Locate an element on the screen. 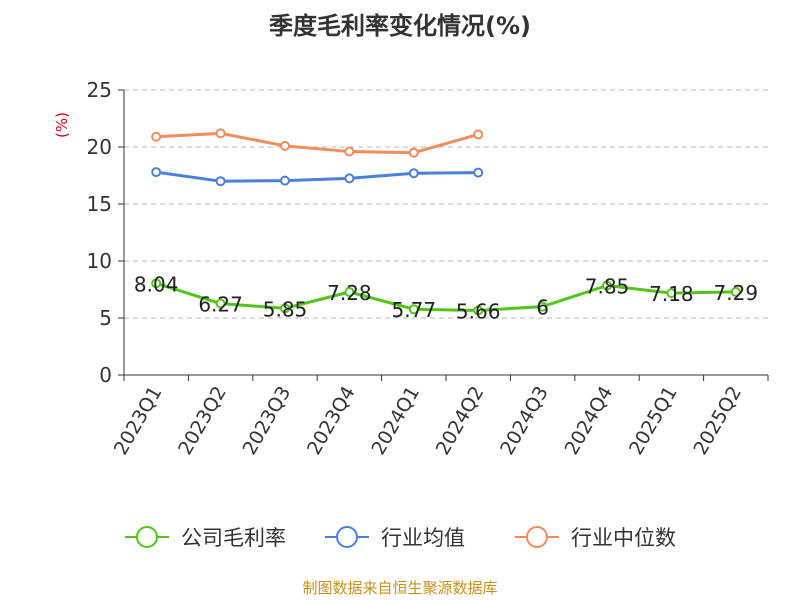 This screenshot has height=600, width=800. y-tick-label: 10 is located at coordinates (99, 261).